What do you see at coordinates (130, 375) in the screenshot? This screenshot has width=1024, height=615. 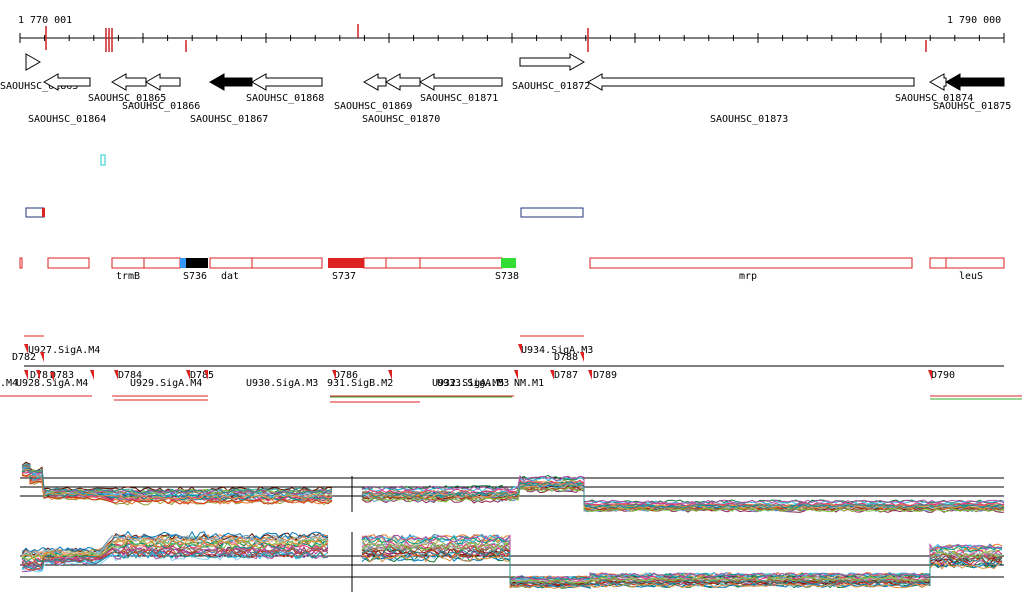 I see `feature-label: D784` at bounding box center [130, 375].